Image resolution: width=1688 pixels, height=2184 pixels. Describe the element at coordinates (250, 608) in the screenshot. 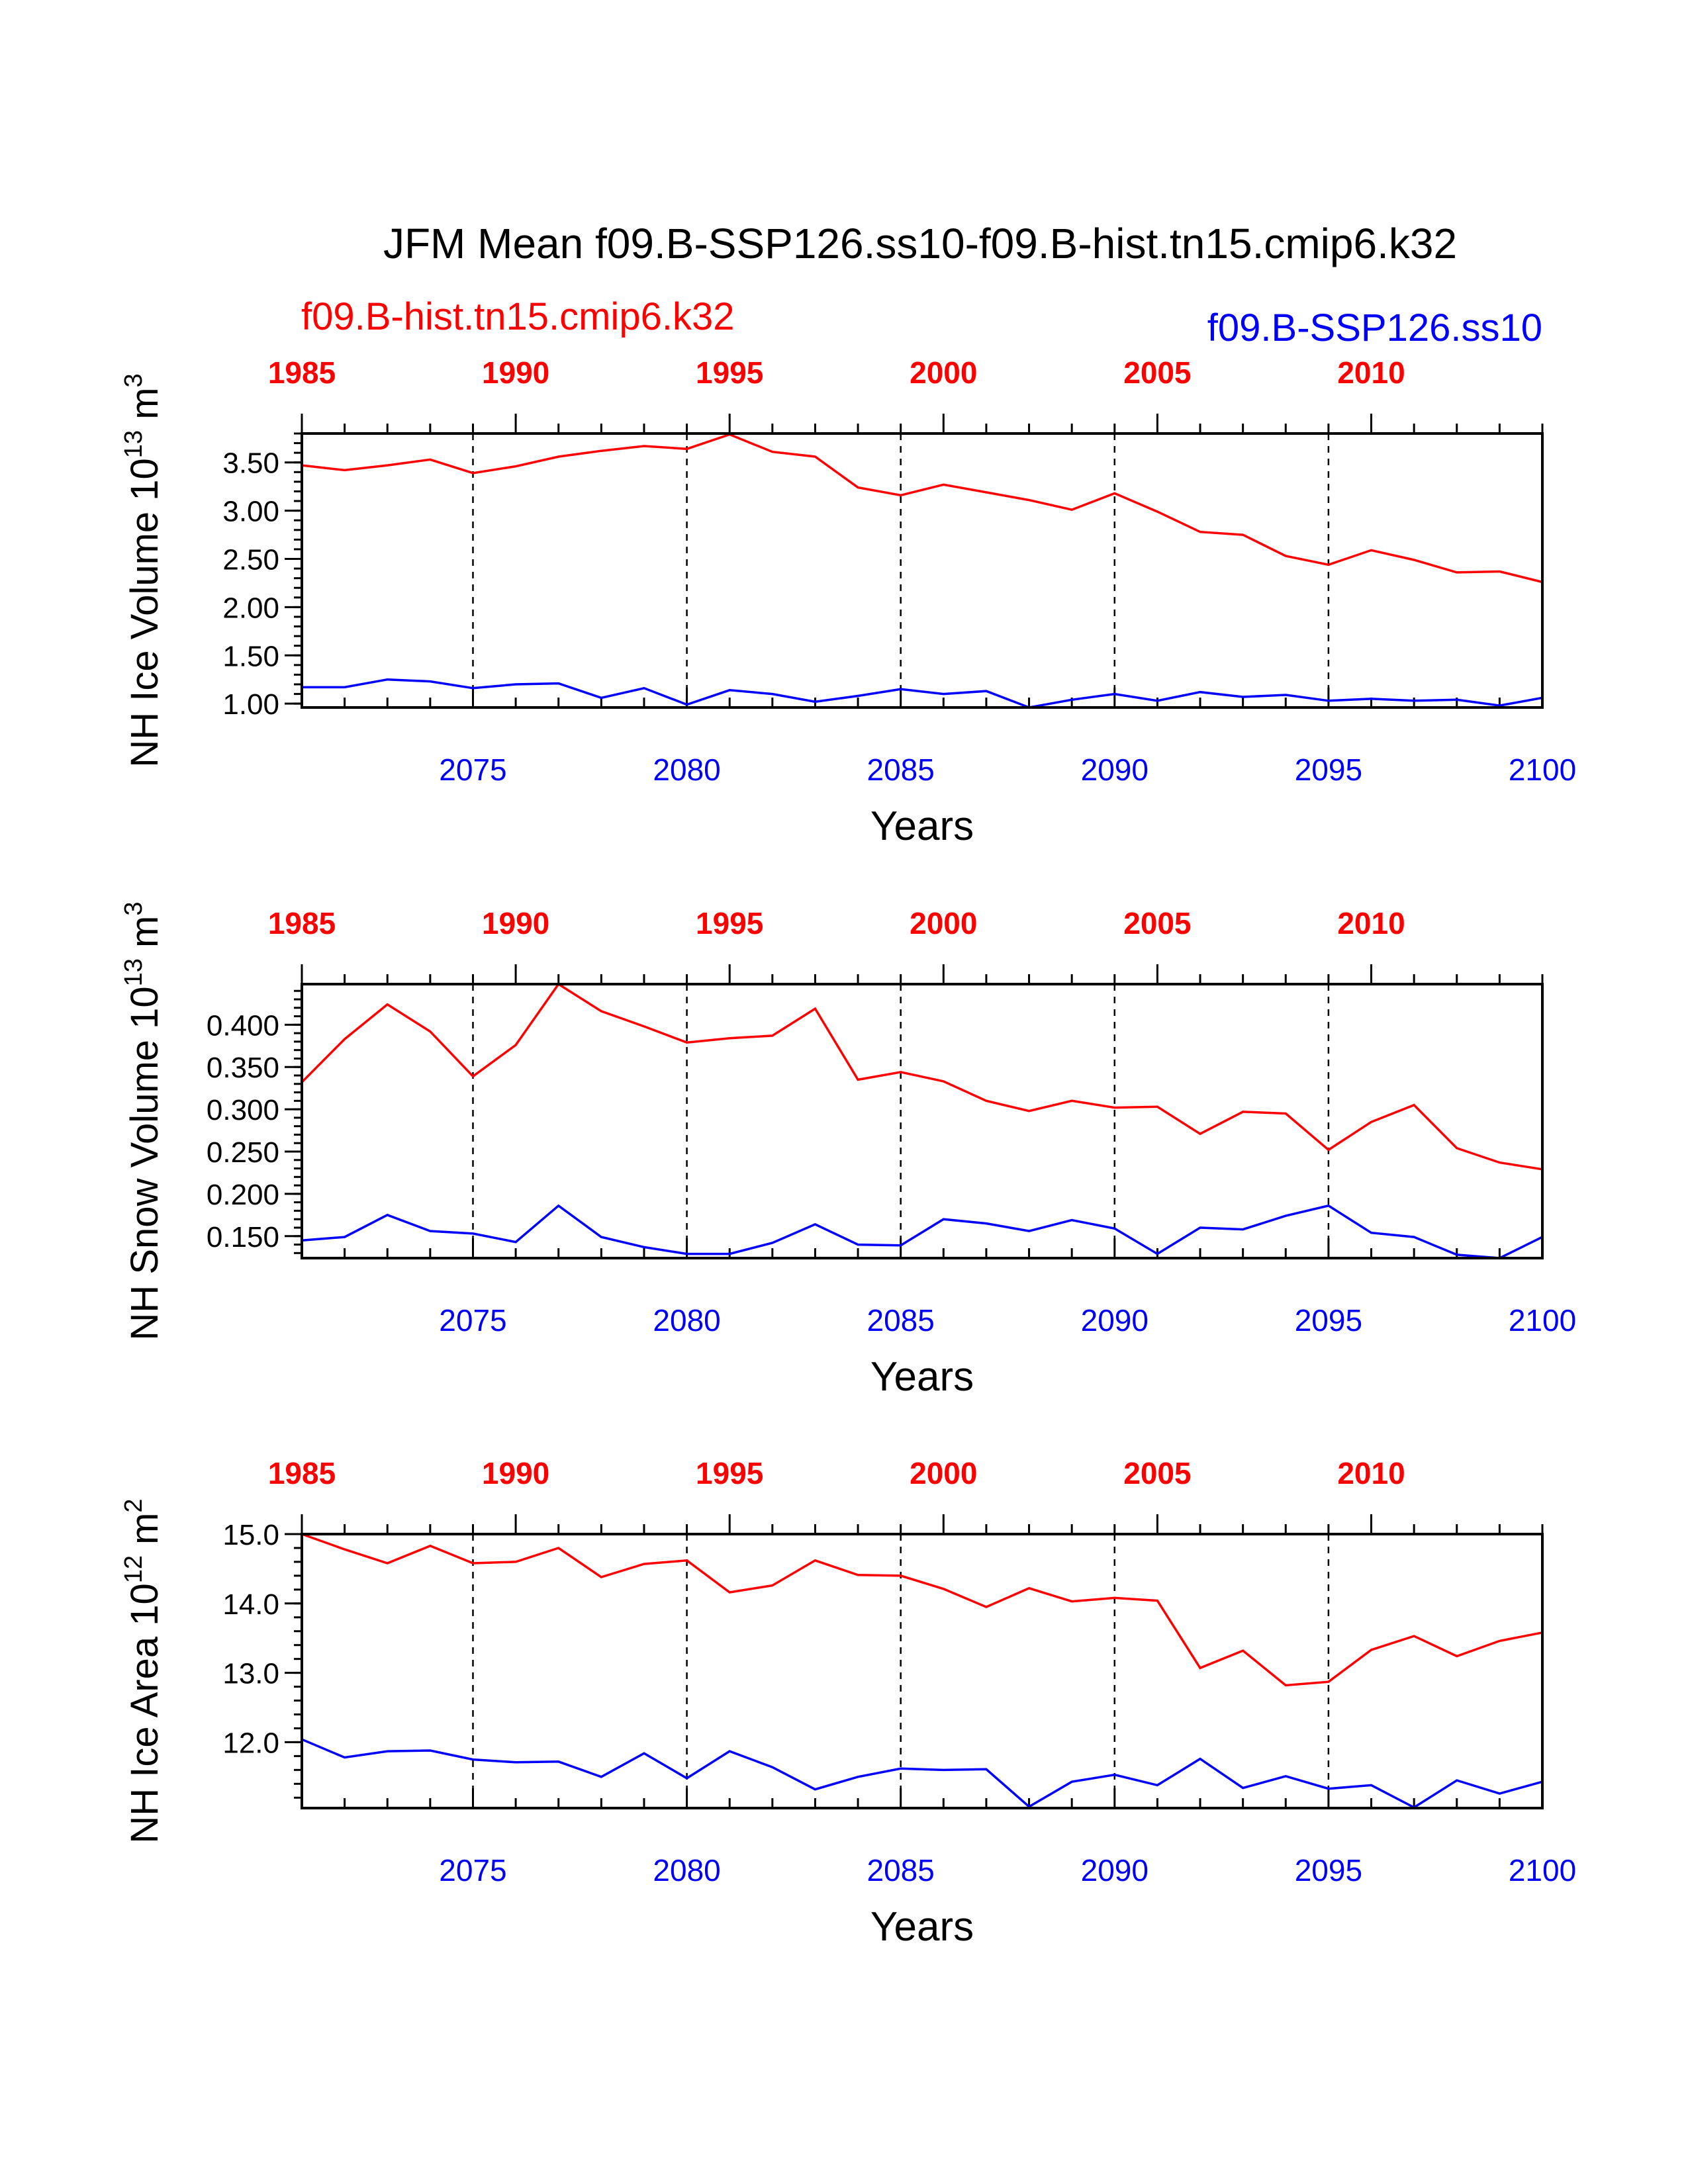

I see `y-tick-label: 2.00` at that location.